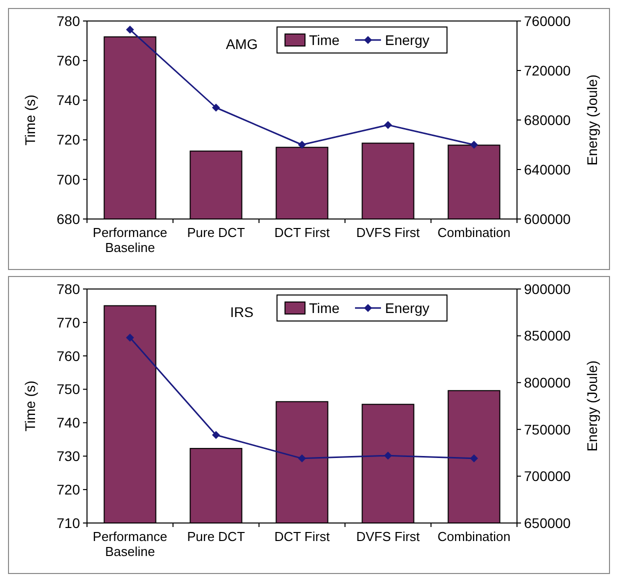  Describe the element at coordinates (547, 429) in the screenshot. I see `y2-tick-label: 750000` at that location.